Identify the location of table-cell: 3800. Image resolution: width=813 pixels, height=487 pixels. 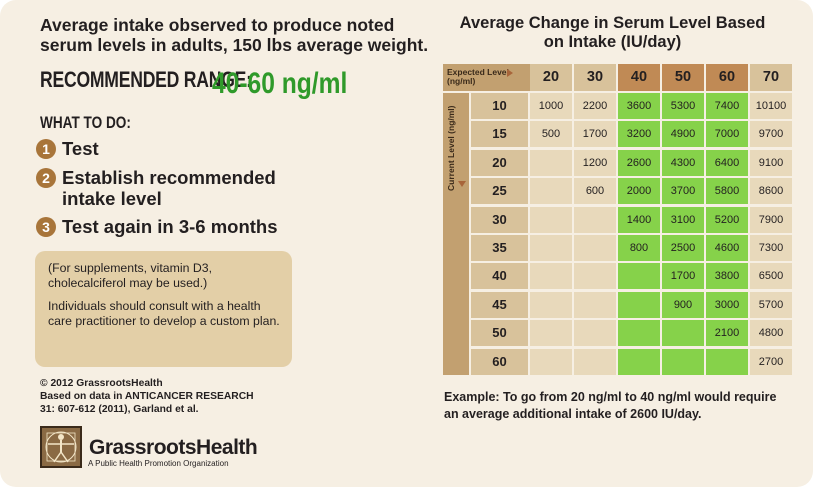
(727, 276).